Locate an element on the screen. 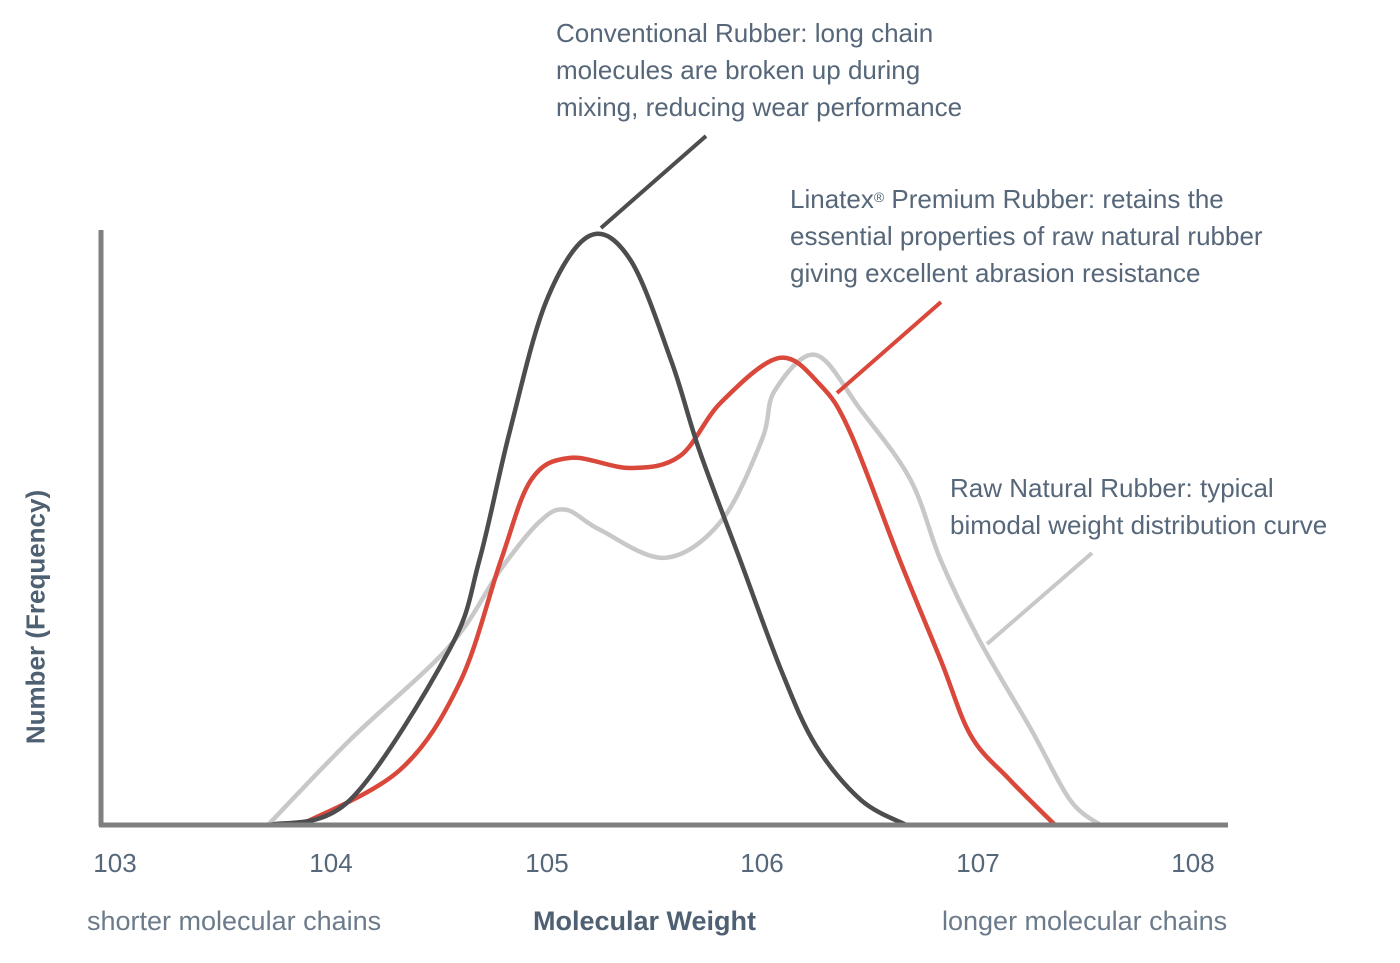  x-left-note: shorter molecular chains is located at coordinates (234, 921).